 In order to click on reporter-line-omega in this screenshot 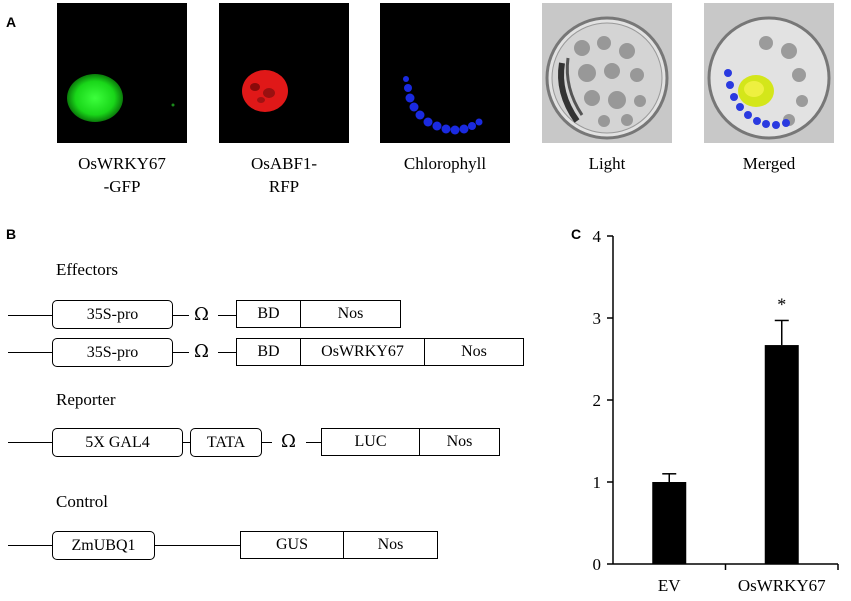, I will do `click(313, 442)`.